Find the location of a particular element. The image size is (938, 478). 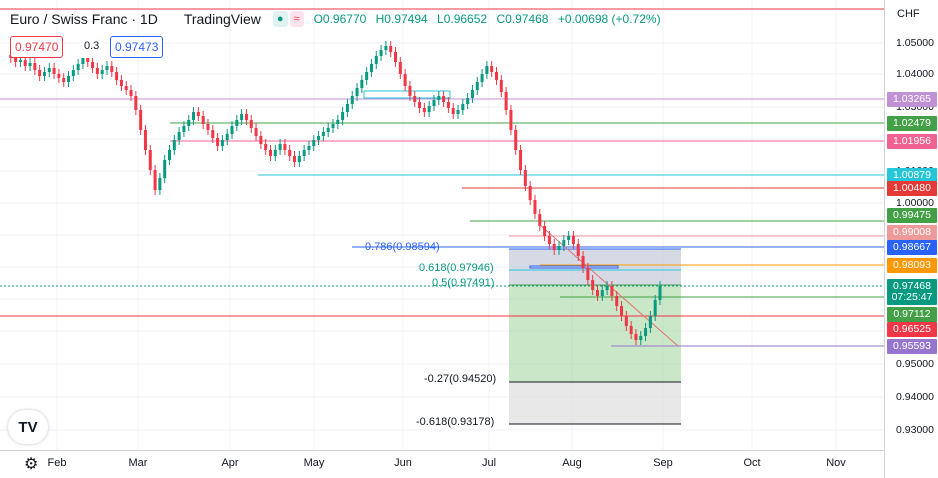

indicator-badges: ● ≈ is located at coordinates (288, 19).